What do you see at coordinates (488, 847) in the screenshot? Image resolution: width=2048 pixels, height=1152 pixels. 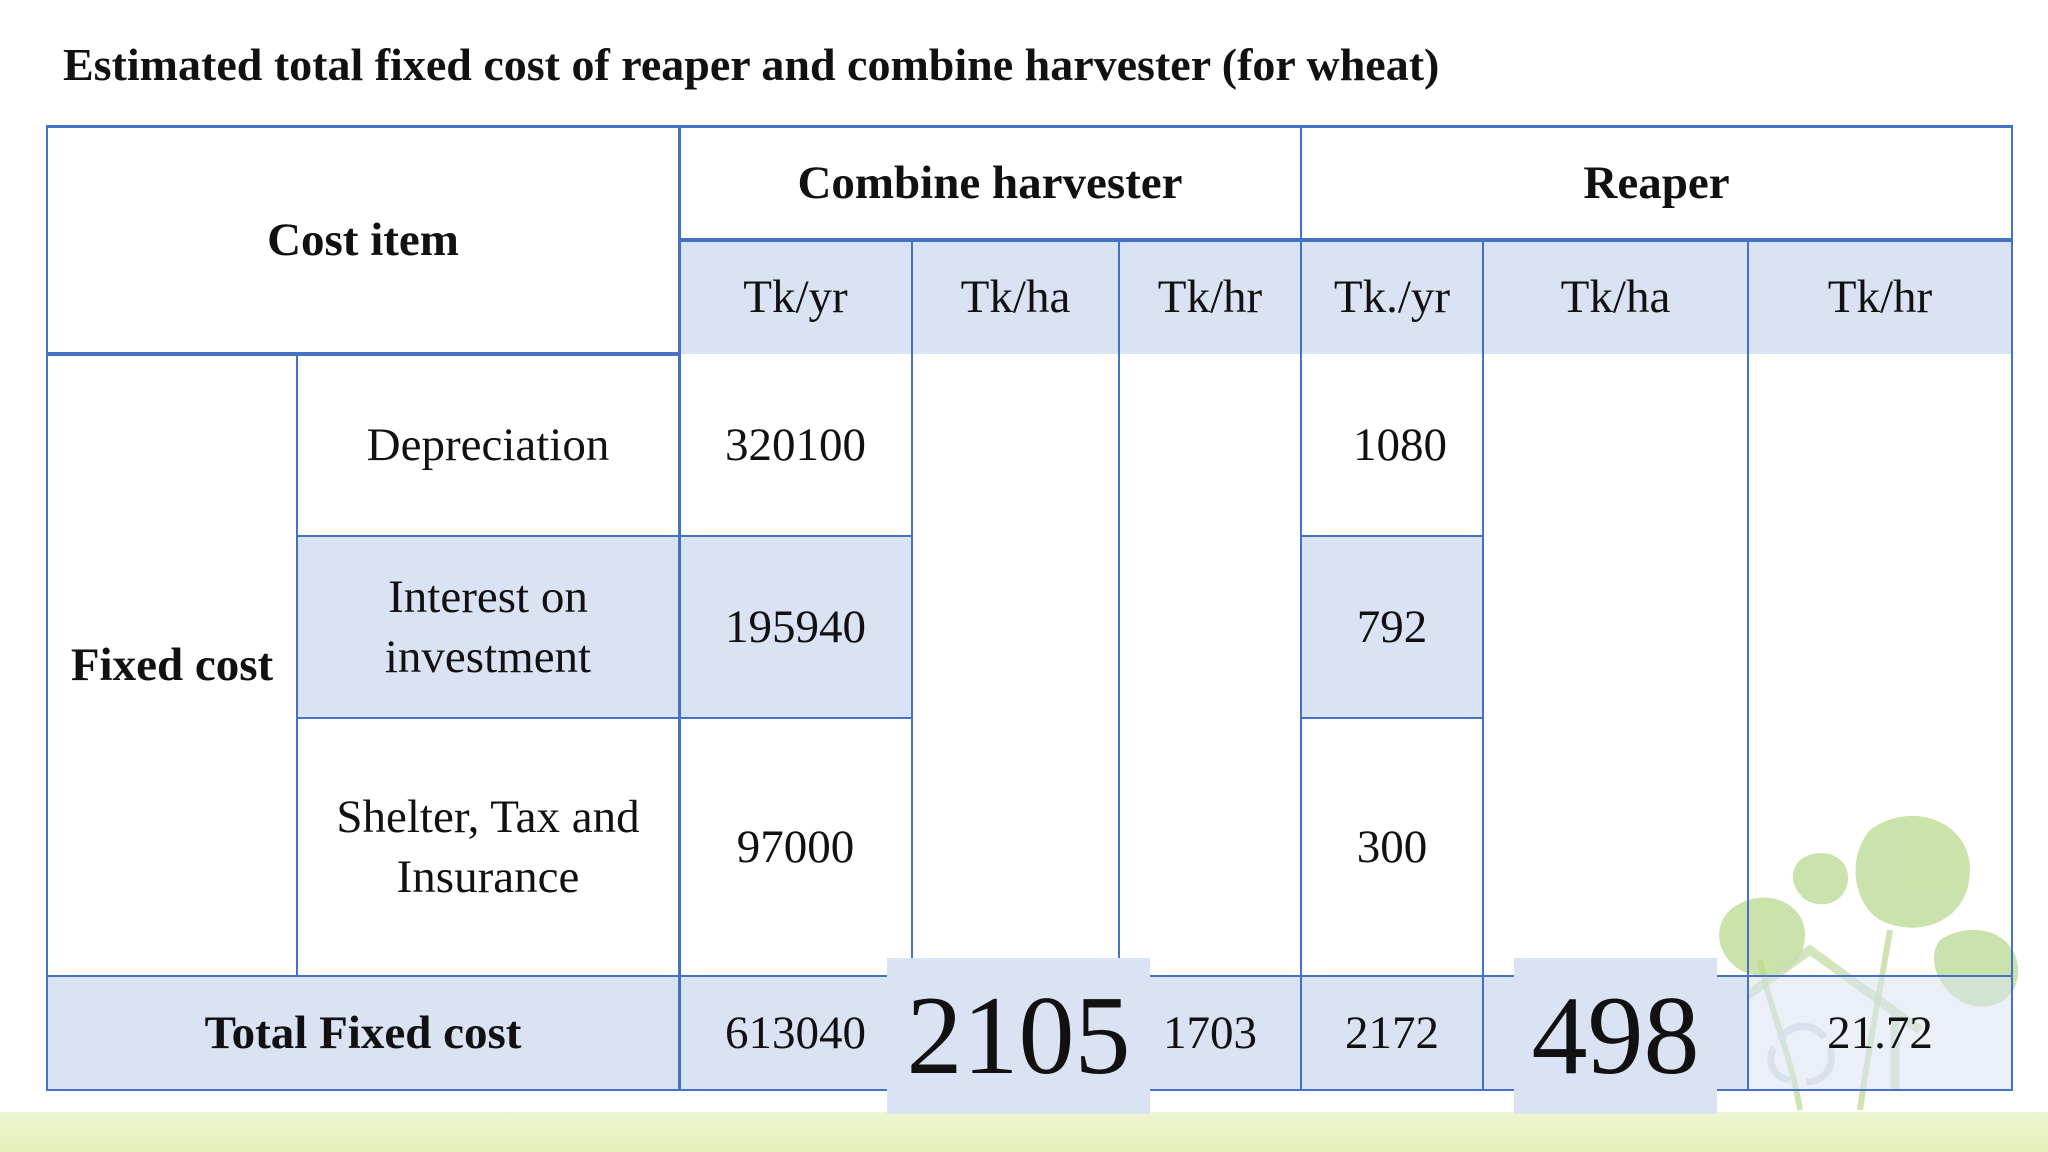 I see `row-shelter-item: Shelter, Tax and Insurance` at bounding box center [488, 847].